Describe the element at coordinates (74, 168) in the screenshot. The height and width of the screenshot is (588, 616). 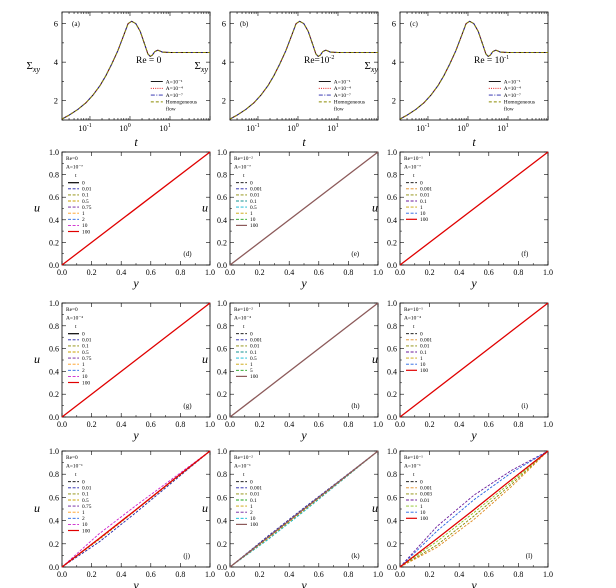
I see `legend-header: A=10⁻⁷` at that location.